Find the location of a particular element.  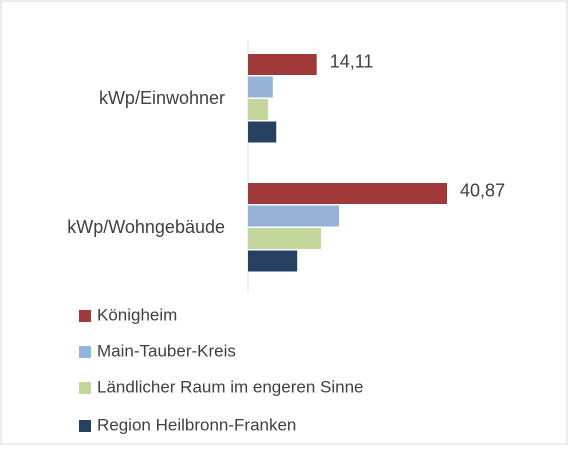

data-label: 14,11 is located at coordinates (352, 61).